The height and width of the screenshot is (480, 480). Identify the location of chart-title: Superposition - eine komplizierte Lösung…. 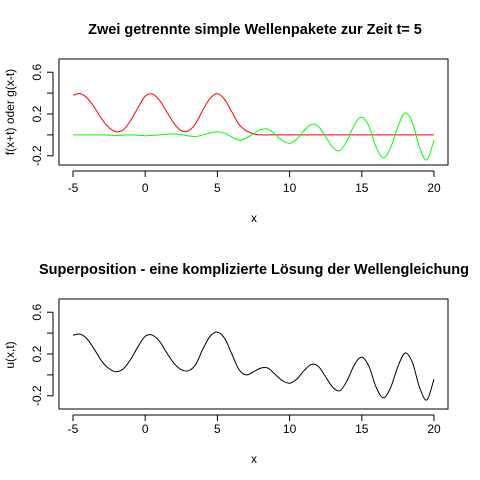
(254, 270).